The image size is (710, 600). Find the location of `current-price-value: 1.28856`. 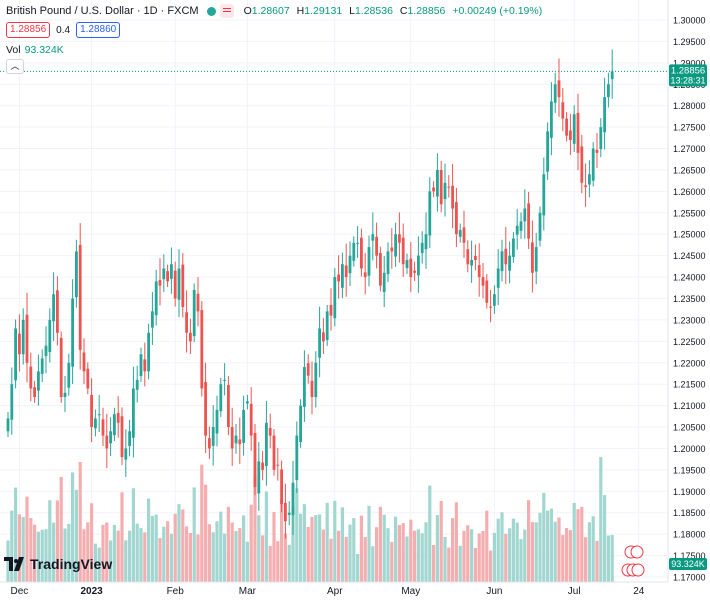

current-price-value: 1.28856 is located at coordinates (688, 70).